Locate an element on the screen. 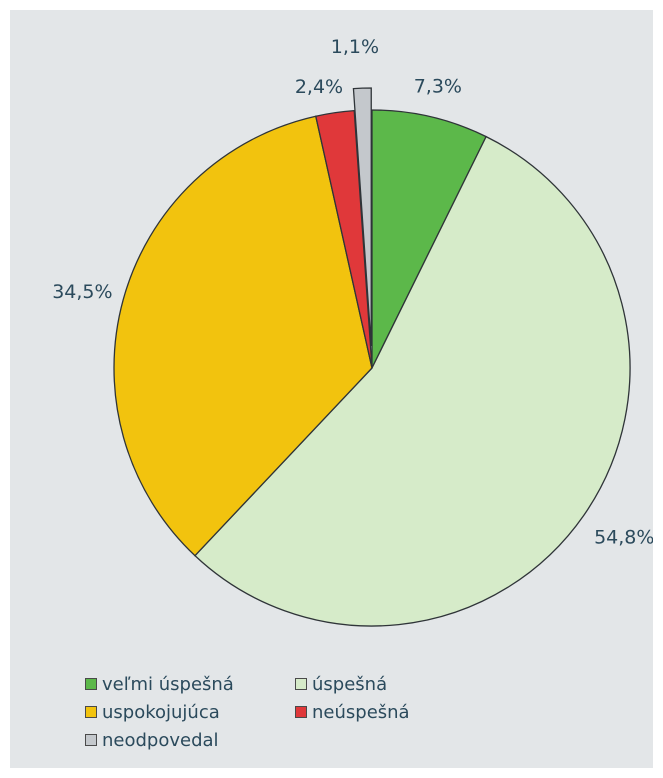 The image size is (663, 778). slice-label-uspokojujuca: 34,5% is located at coordinates (82, 292).